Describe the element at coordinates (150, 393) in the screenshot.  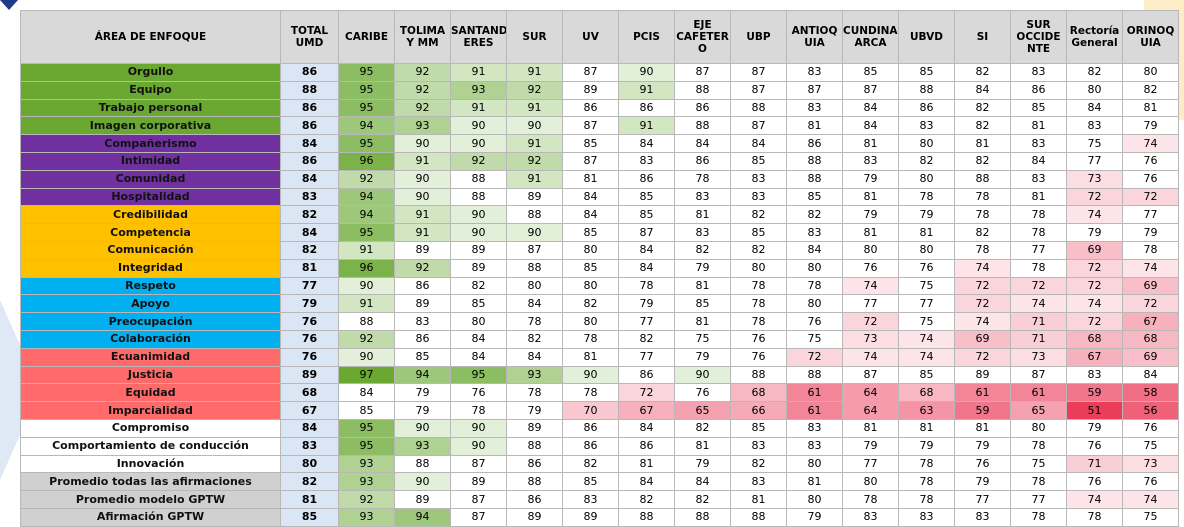
I see `row-label-equidad: Equidad` at that location.